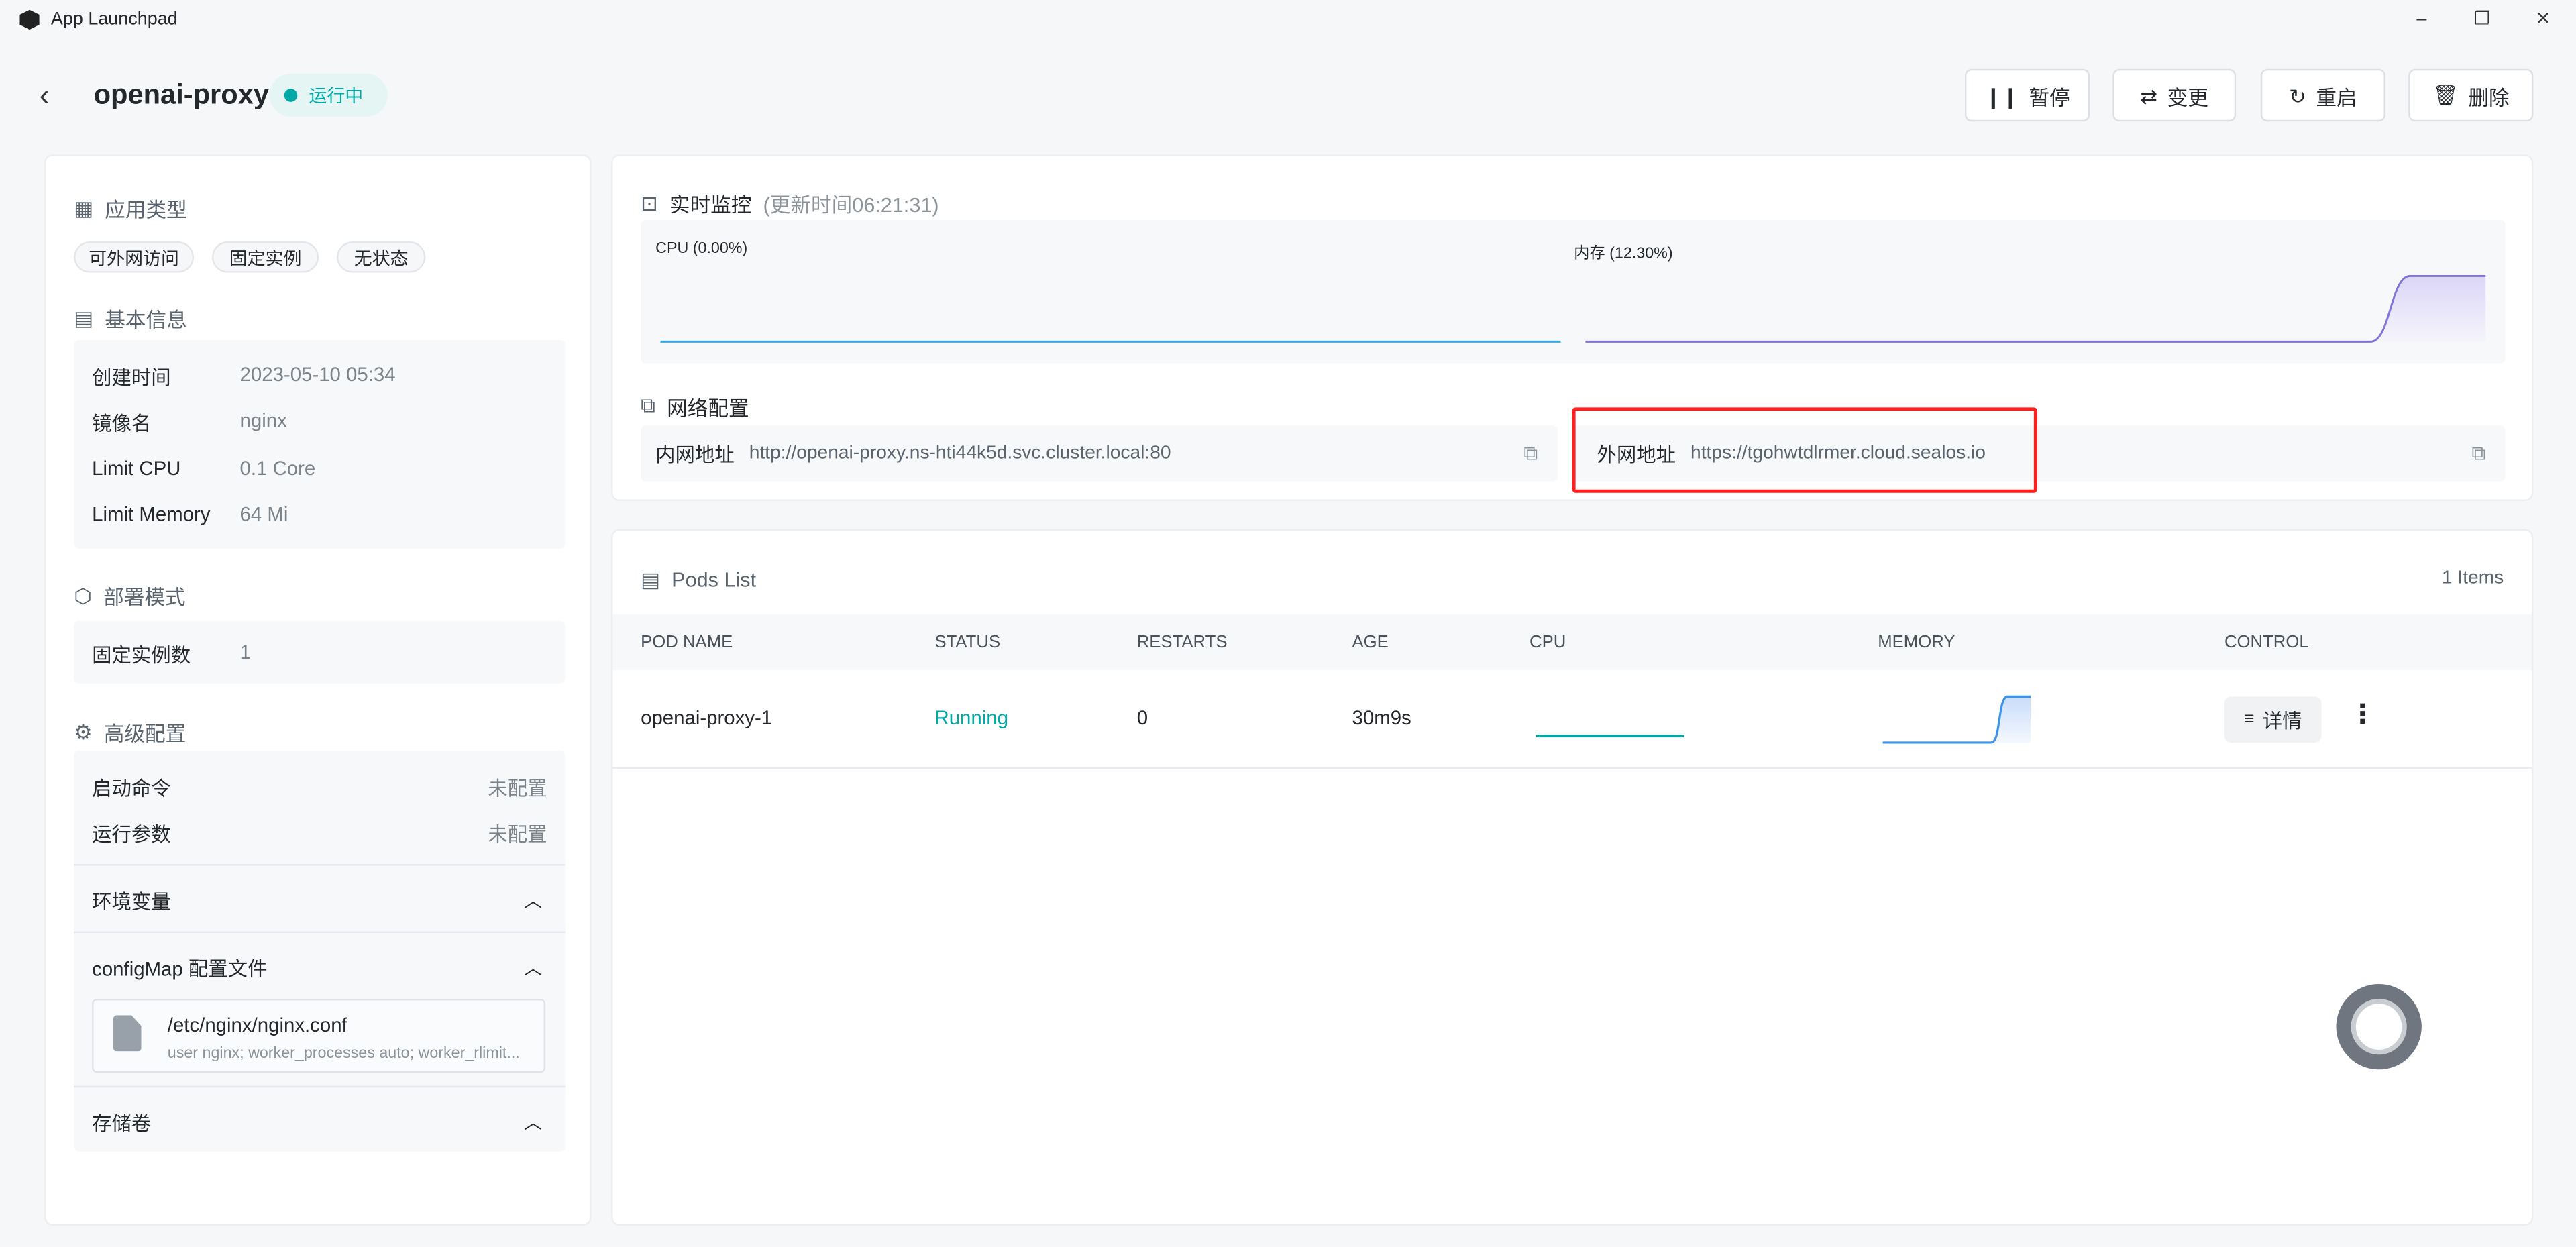  What do you see at coordinates (263, 514) in the screenshot?
I see `info-value: 64 Mi` at bounding box center [263, 514].